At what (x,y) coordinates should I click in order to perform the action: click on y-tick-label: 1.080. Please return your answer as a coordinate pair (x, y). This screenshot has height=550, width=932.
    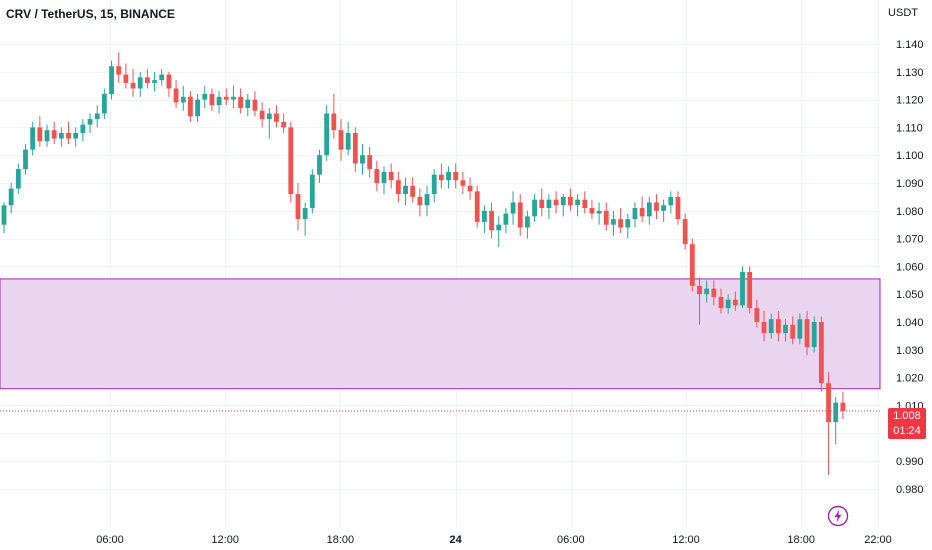
    Looking at the image, I should click on (910, 212).